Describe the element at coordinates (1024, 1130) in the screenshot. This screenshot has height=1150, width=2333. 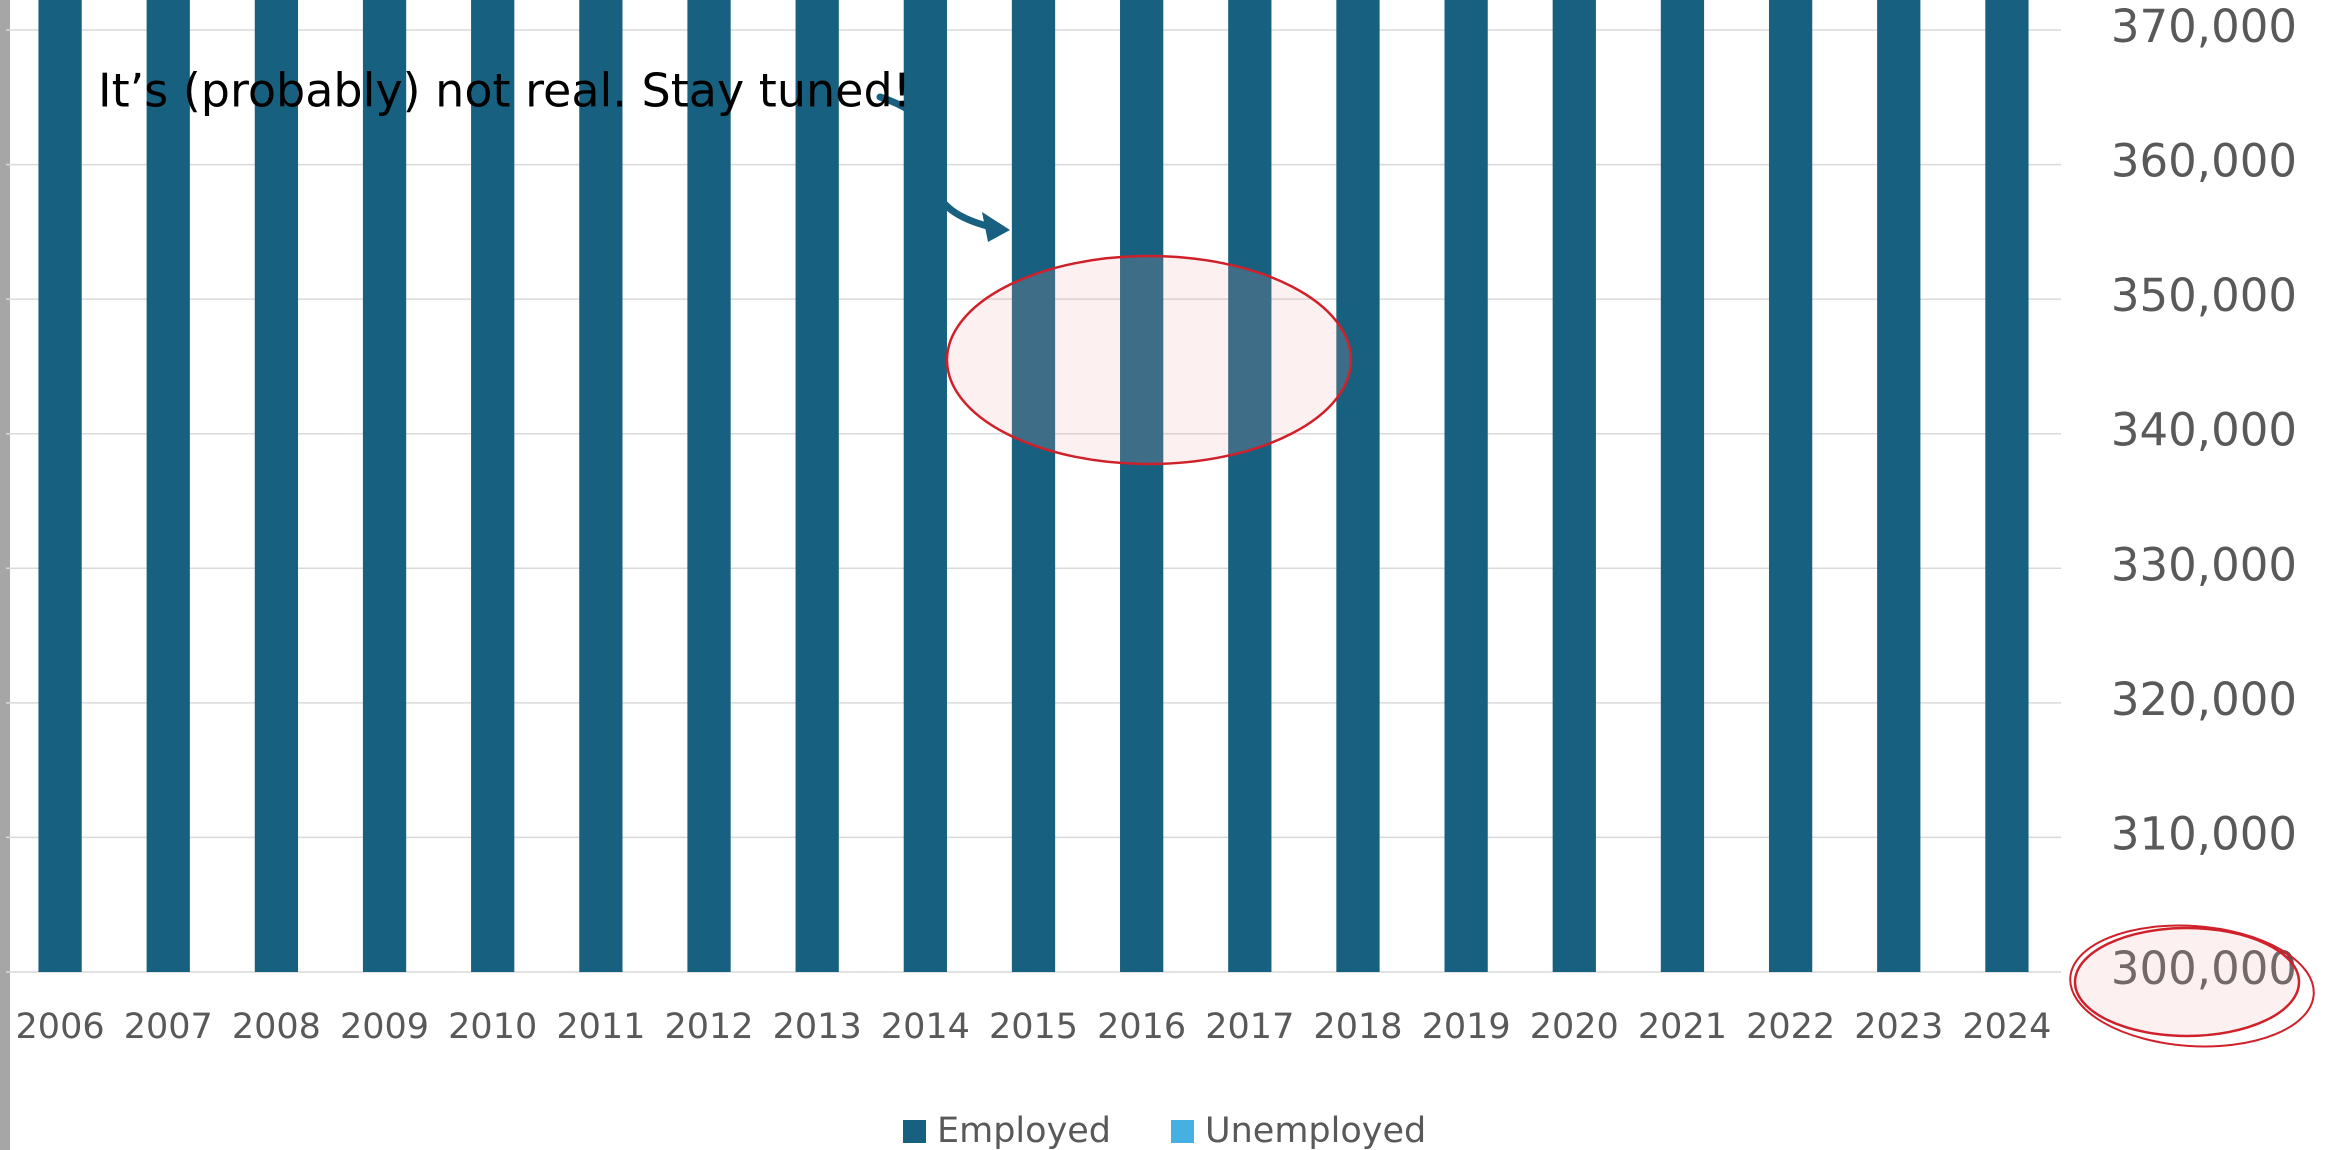
I see `legend-label: Employed` at that location.